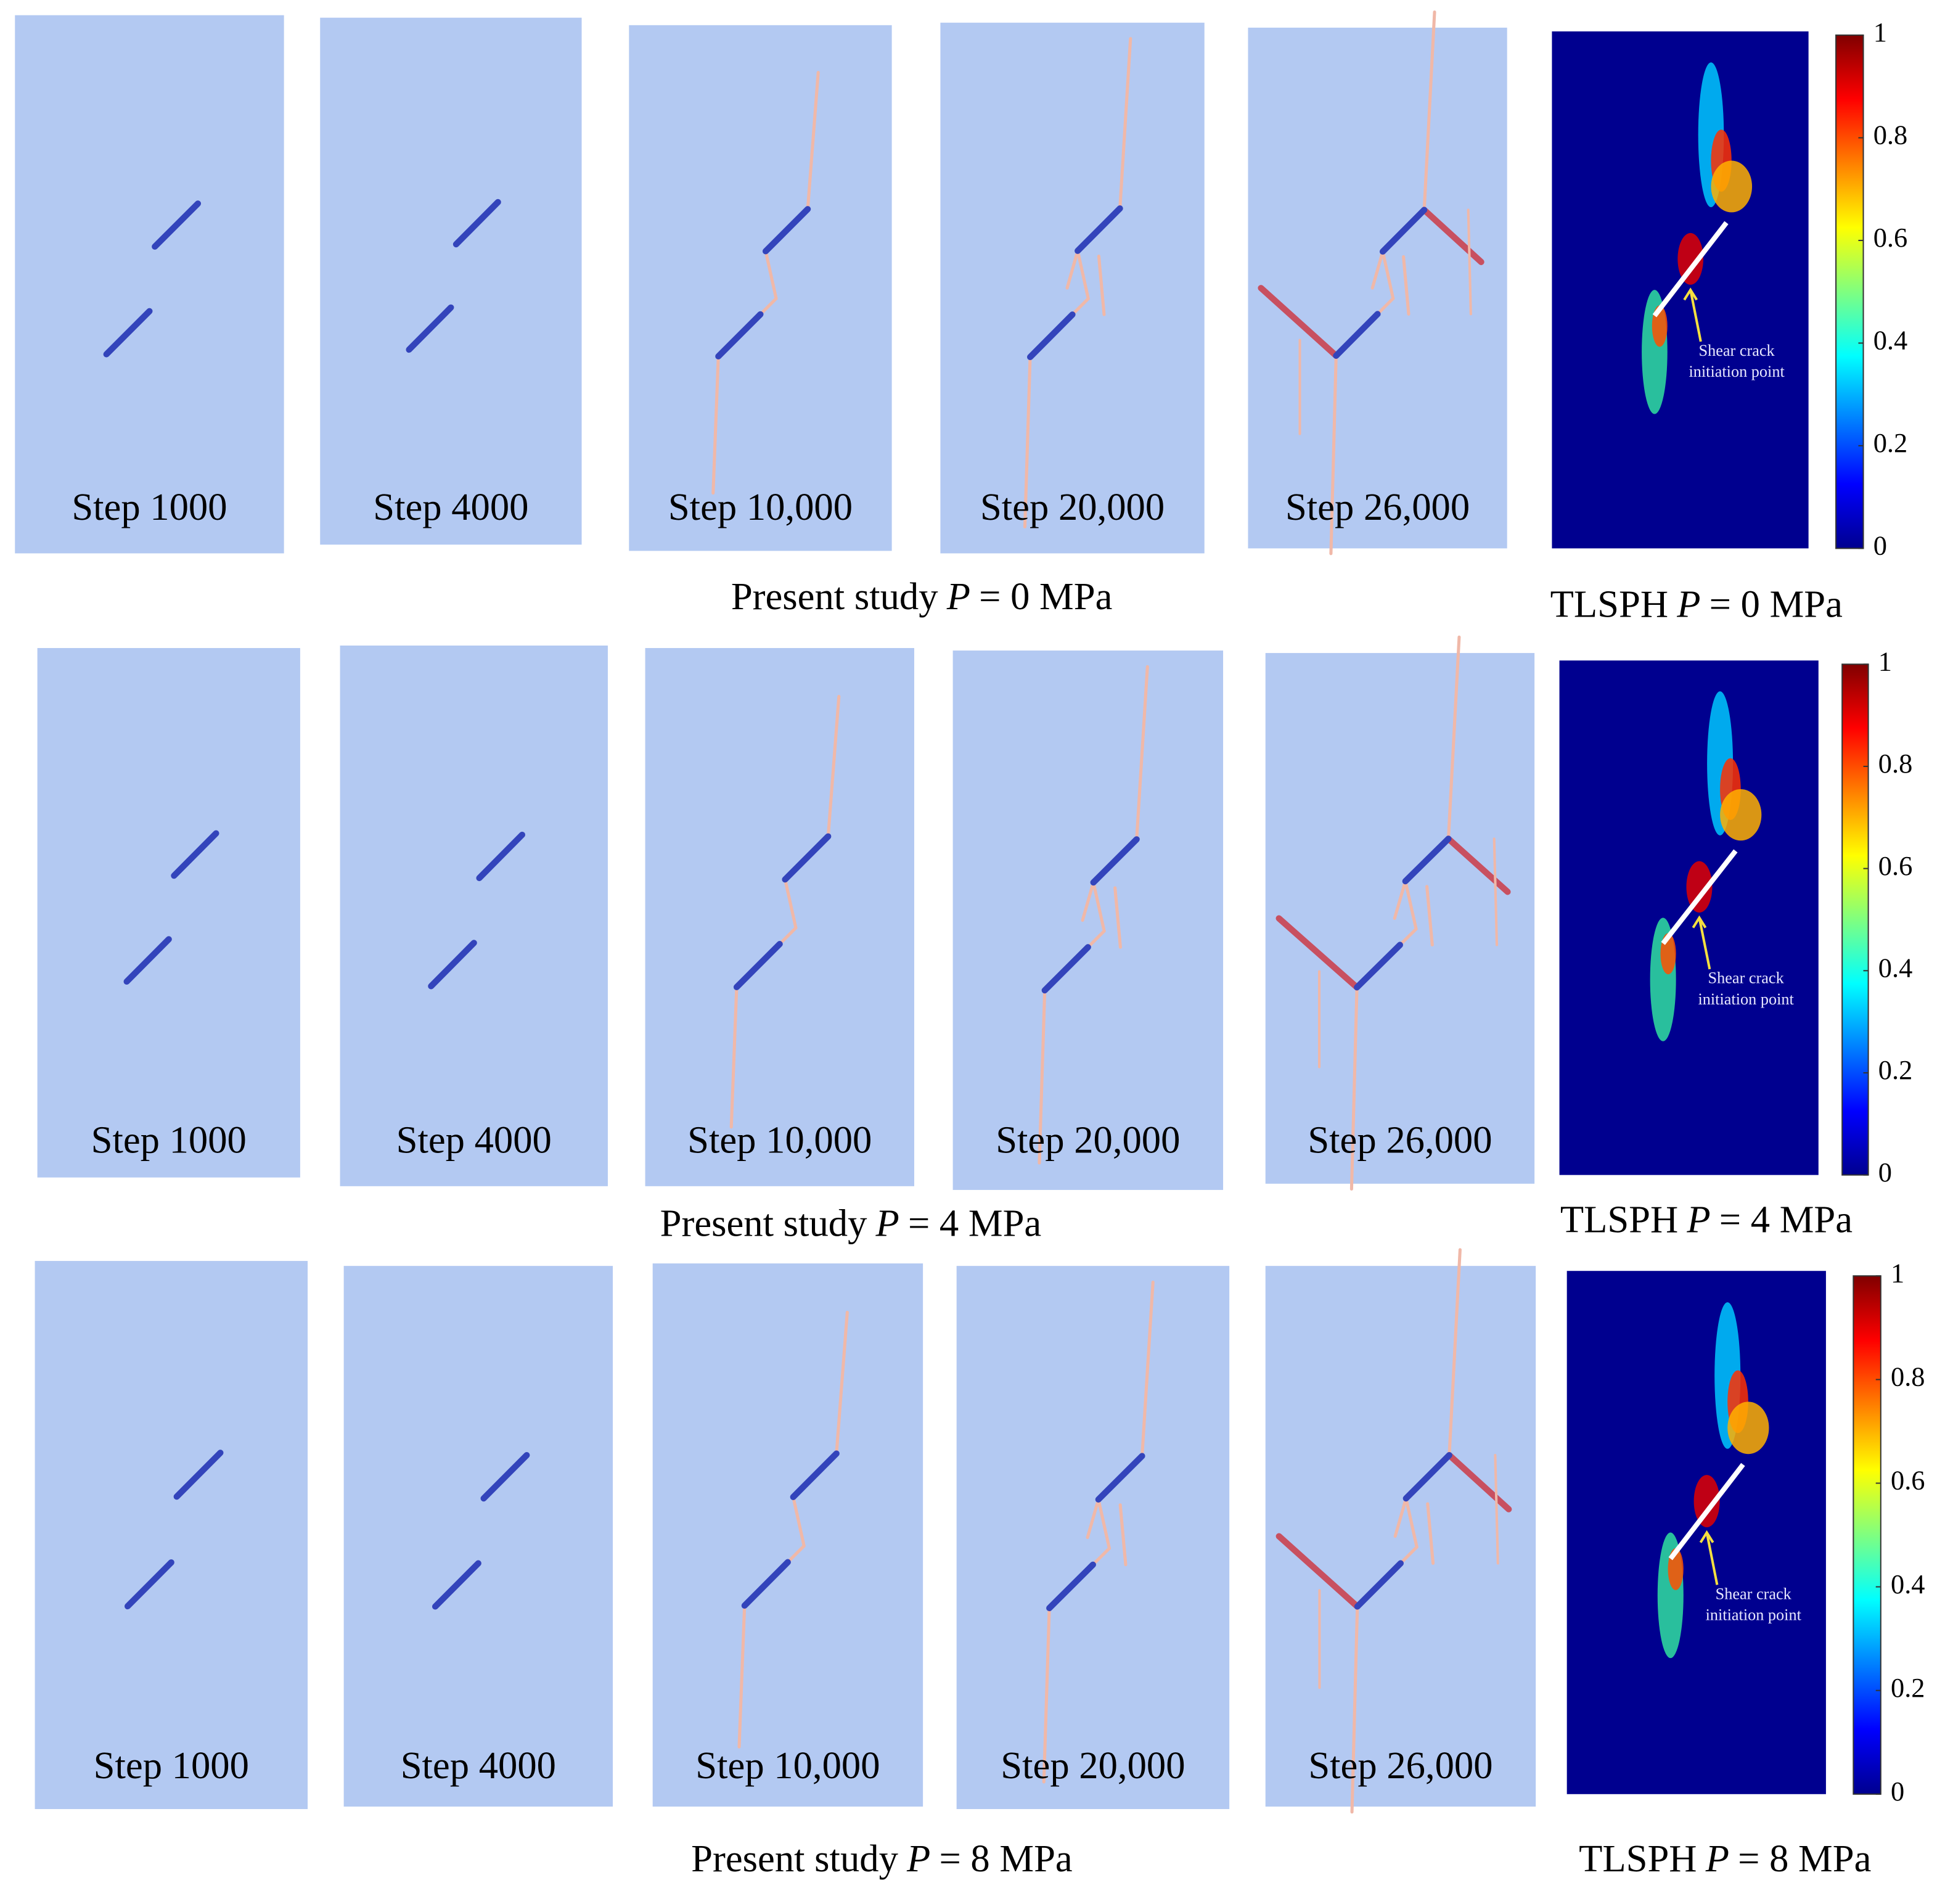 The image size is (1953, 1904). I want to click on caption: TLSPH P = 4 MPa, so click(1706, 1219).